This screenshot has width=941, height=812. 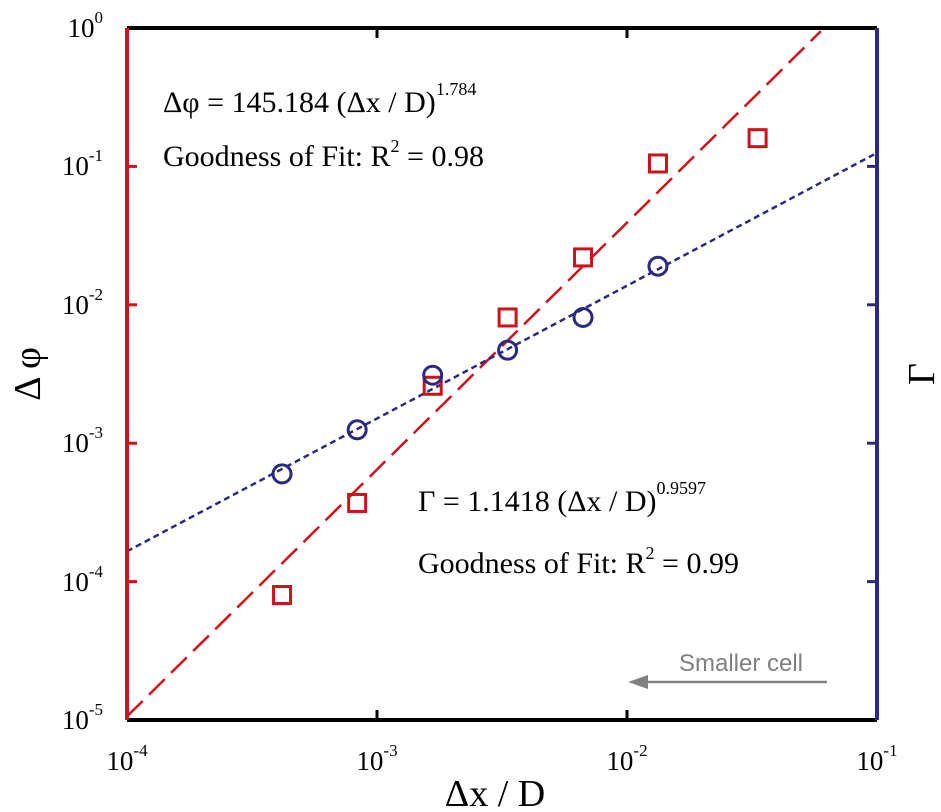 I want to click on gamma-equation: Γ = 1.1418 (Δx / D)0.9597, so click(x=562, y=498).